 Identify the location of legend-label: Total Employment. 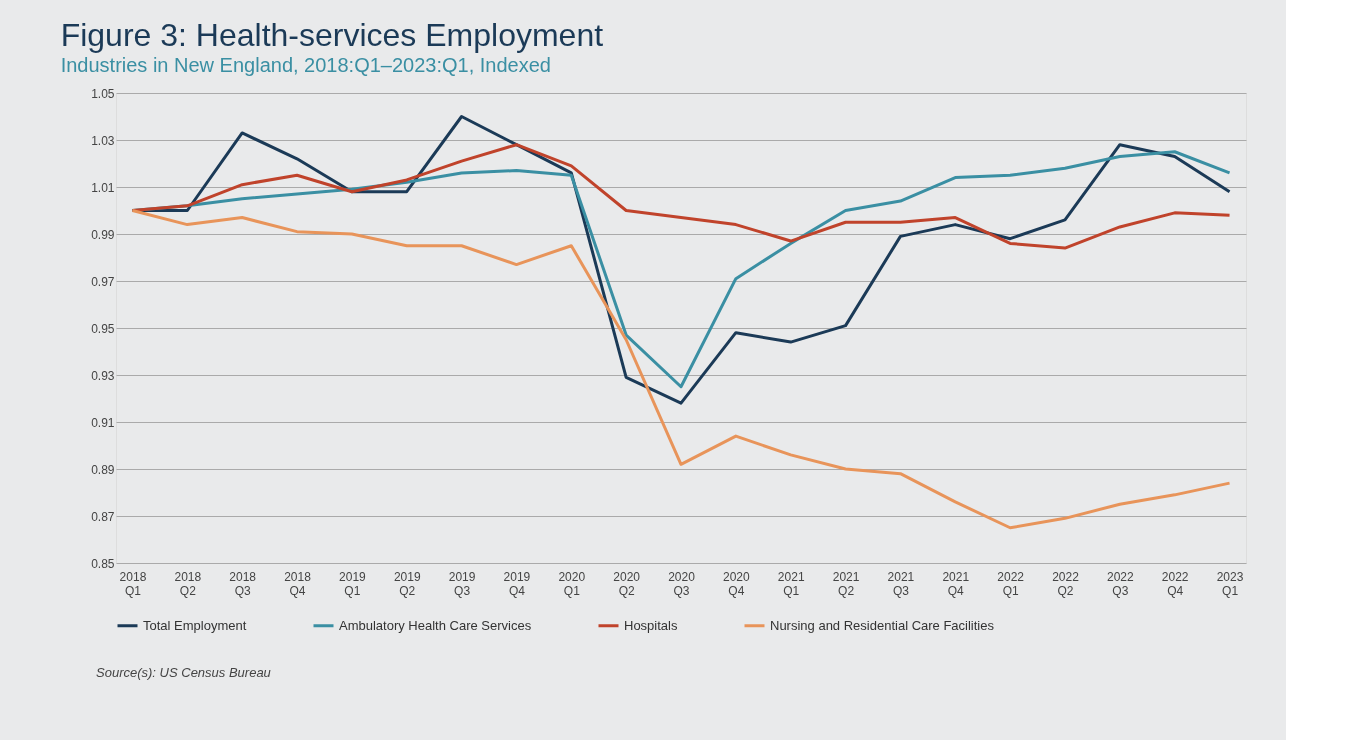
(195, 625).